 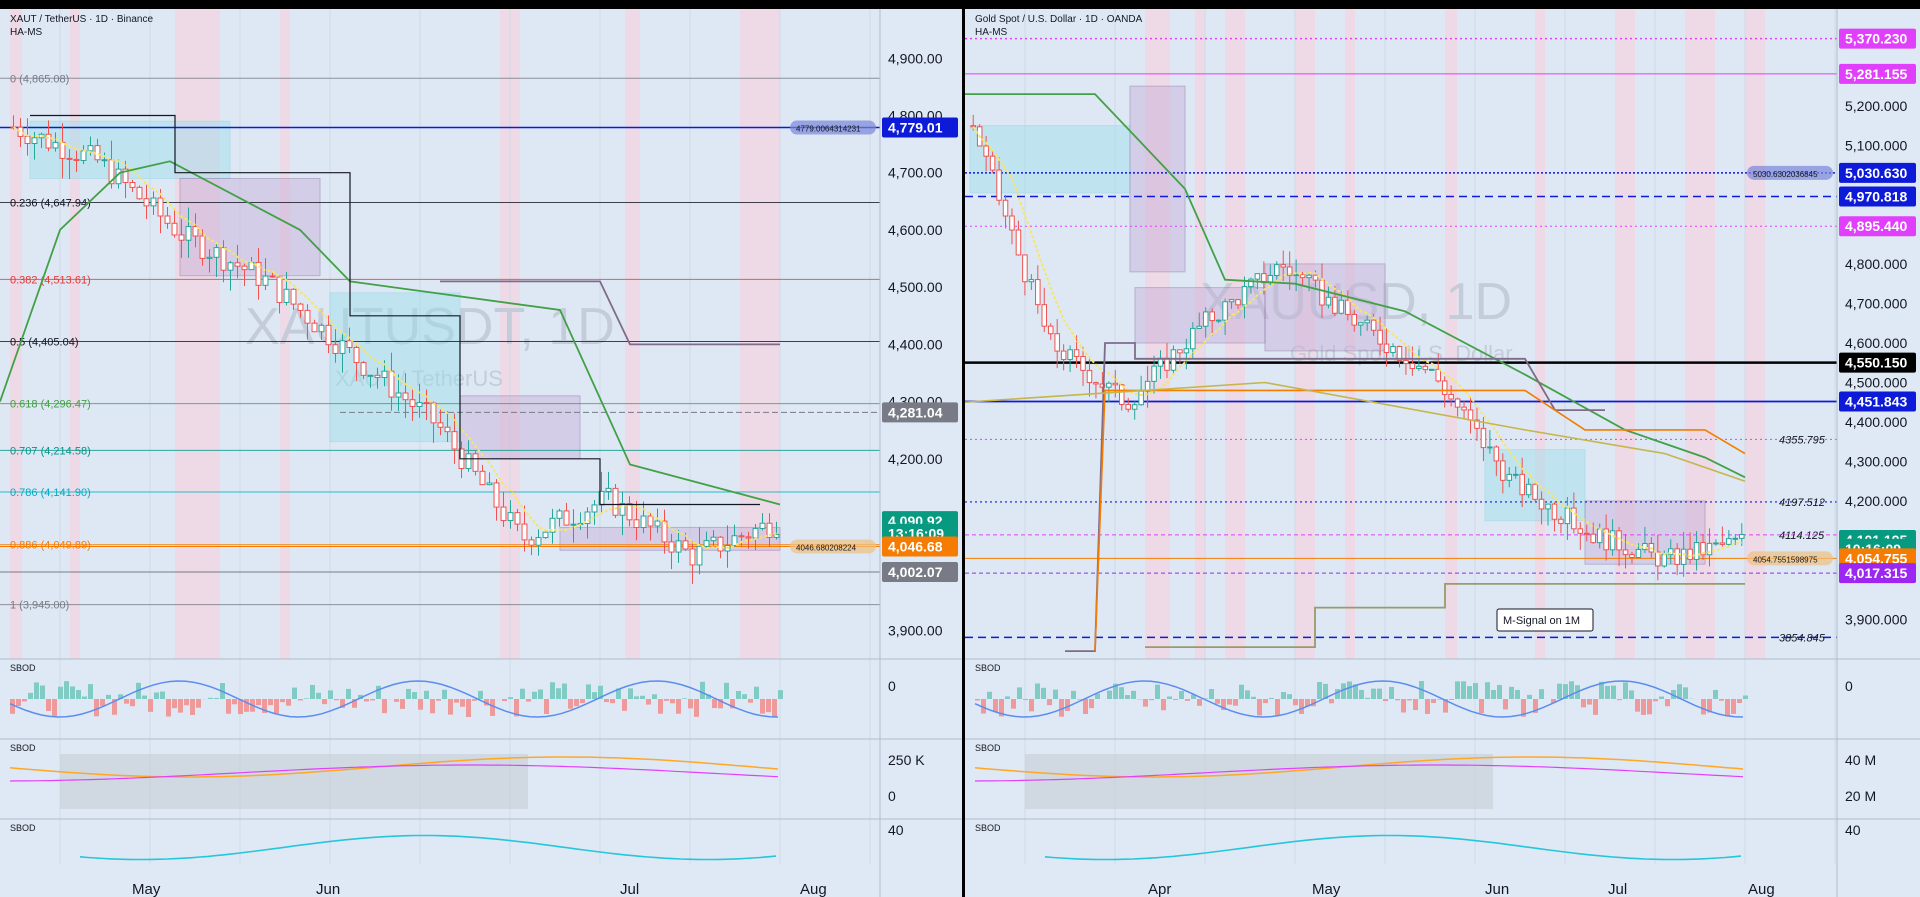 What do you see at coordinates (915, 344) in the screenshot?
I see `price-axis-label: 4,400.00` at bounding box center [915, 344].